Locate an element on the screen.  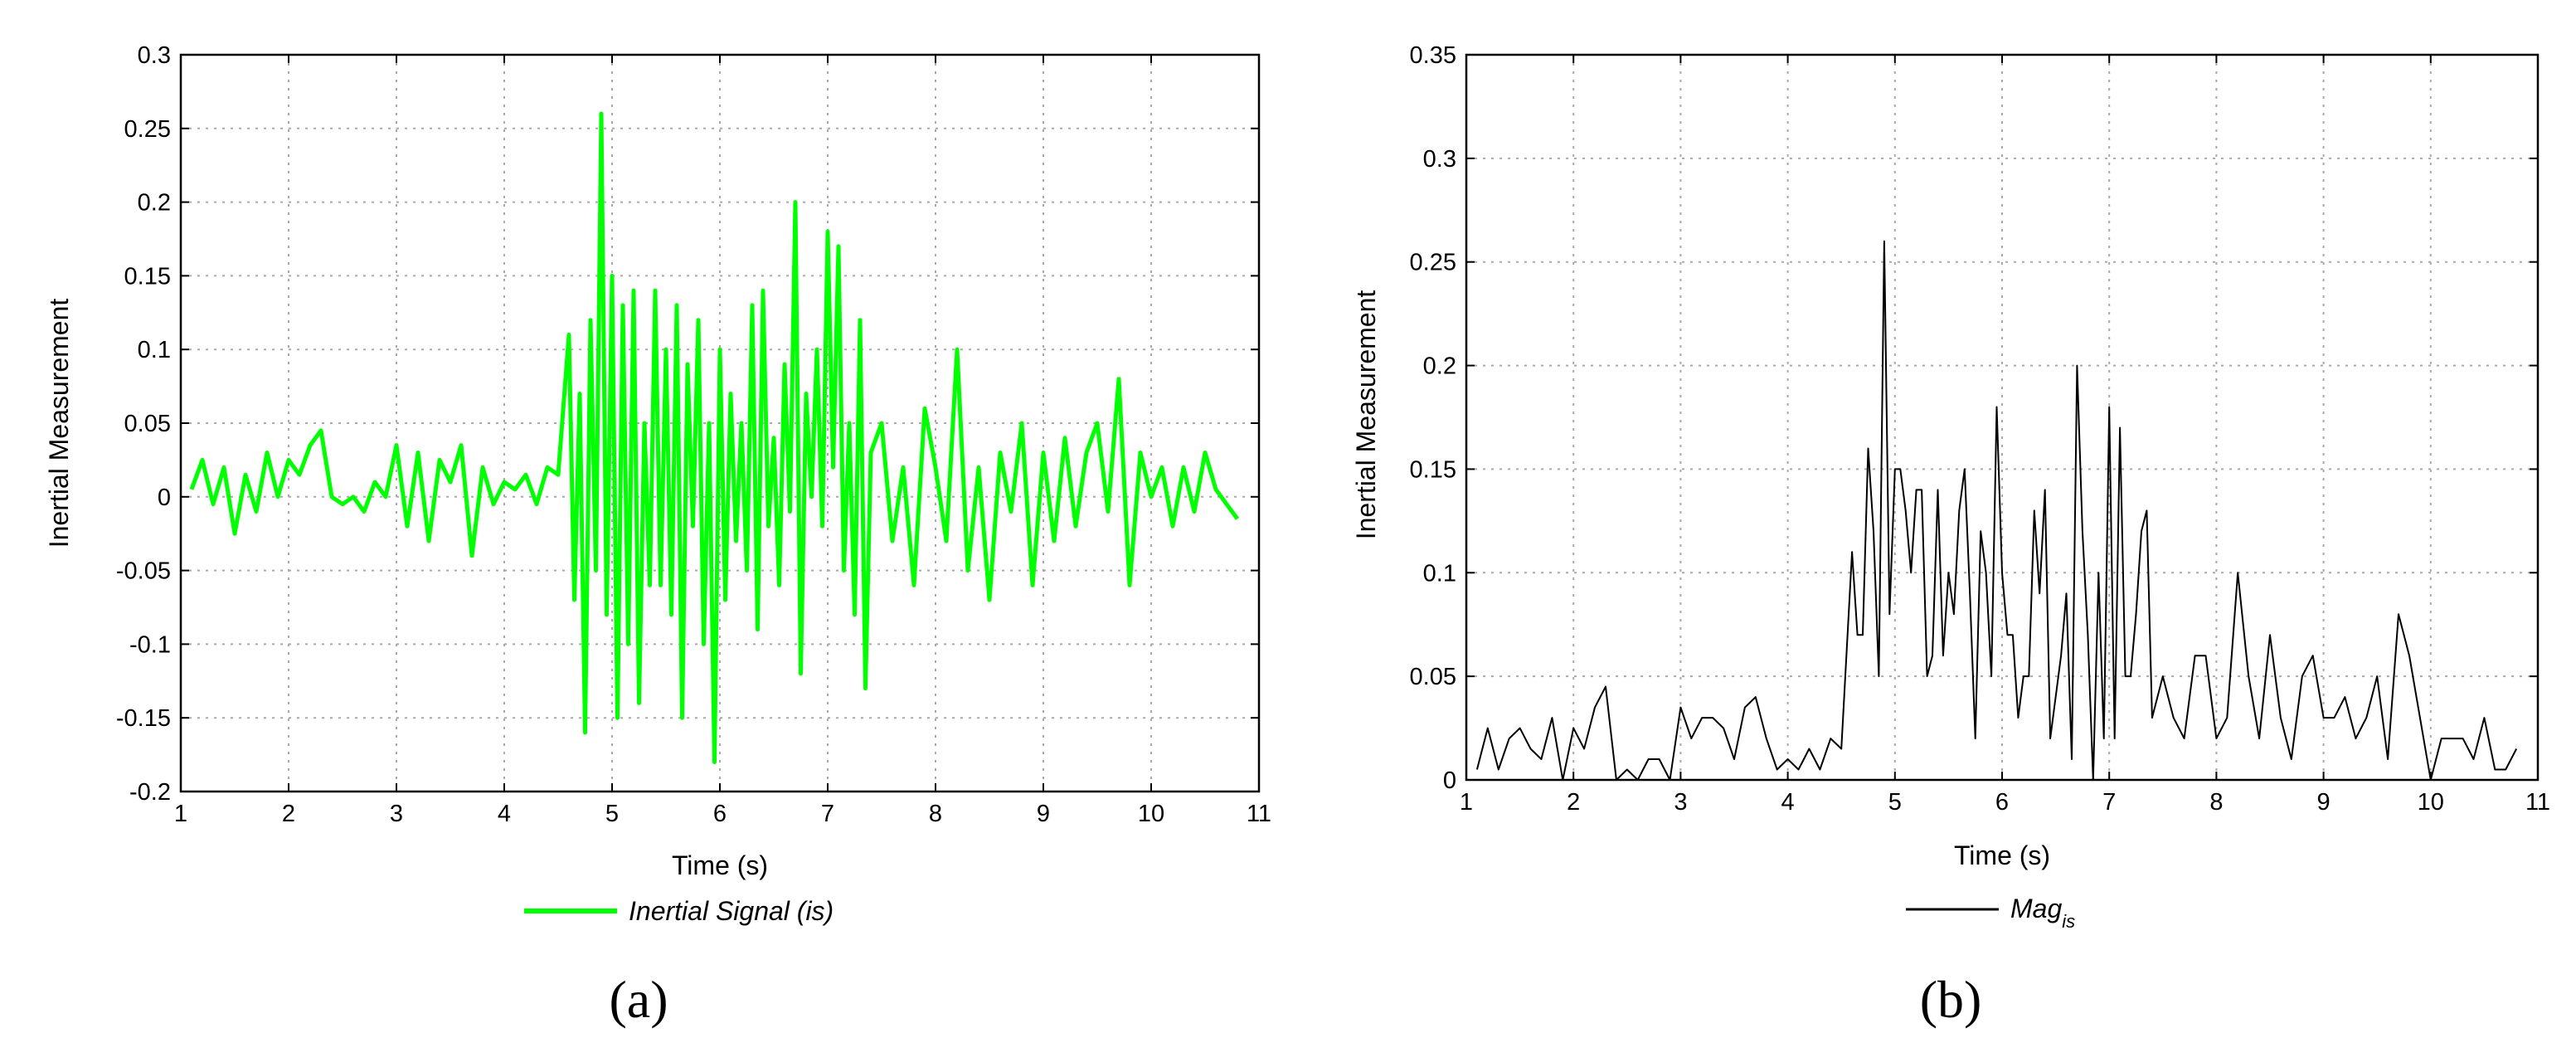
ylabel-a: Inertial Measurement is located at coordinates (59, 423).